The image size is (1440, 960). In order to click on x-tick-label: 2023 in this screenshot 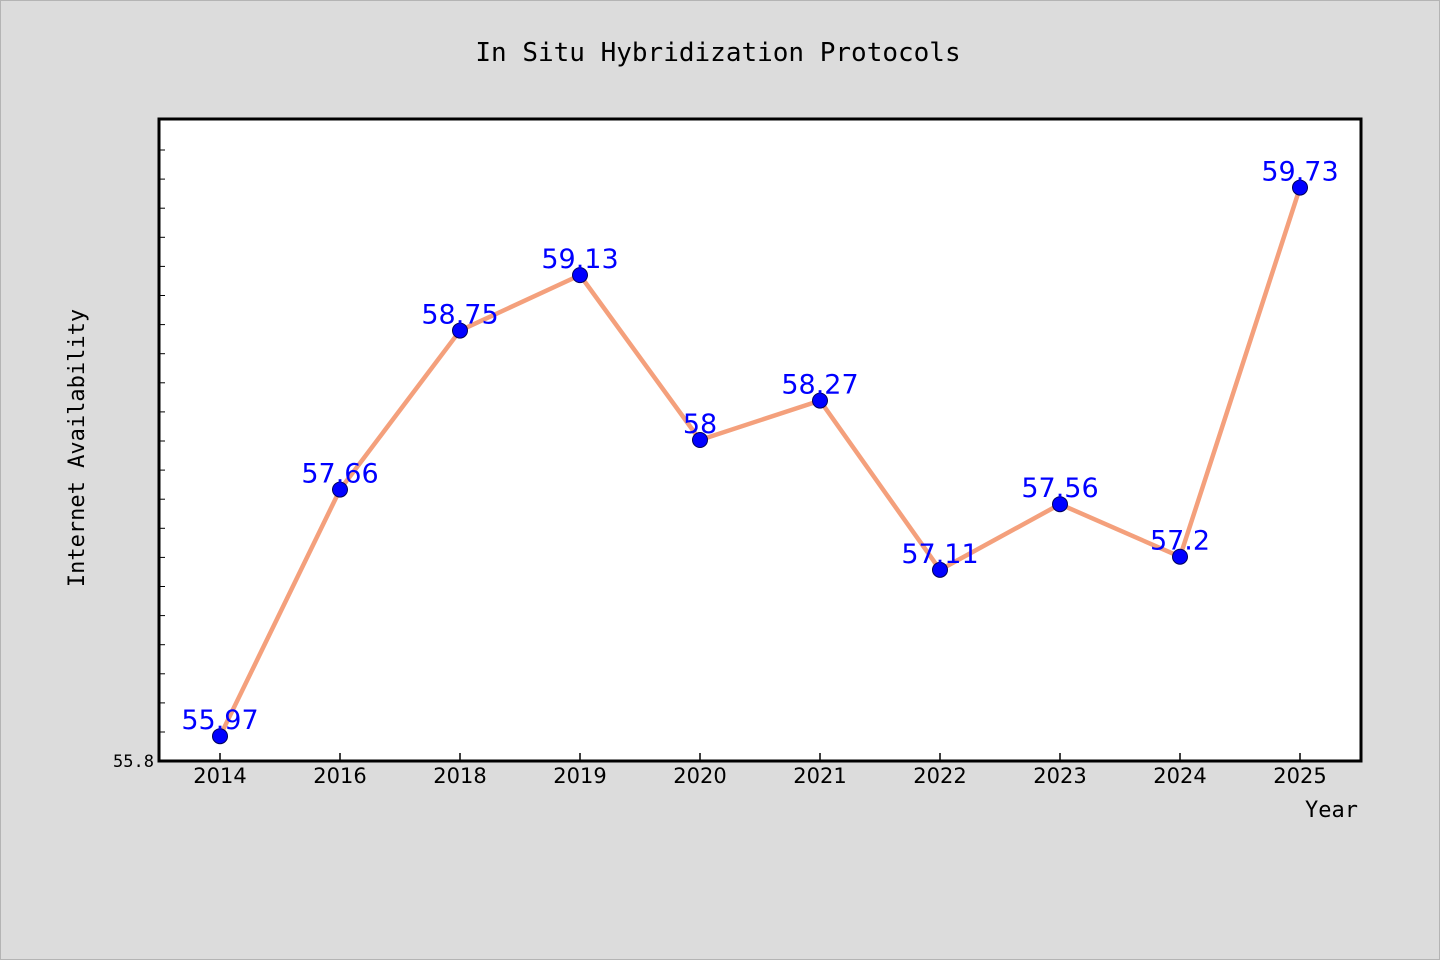, I will do `click(1059, 776)`.